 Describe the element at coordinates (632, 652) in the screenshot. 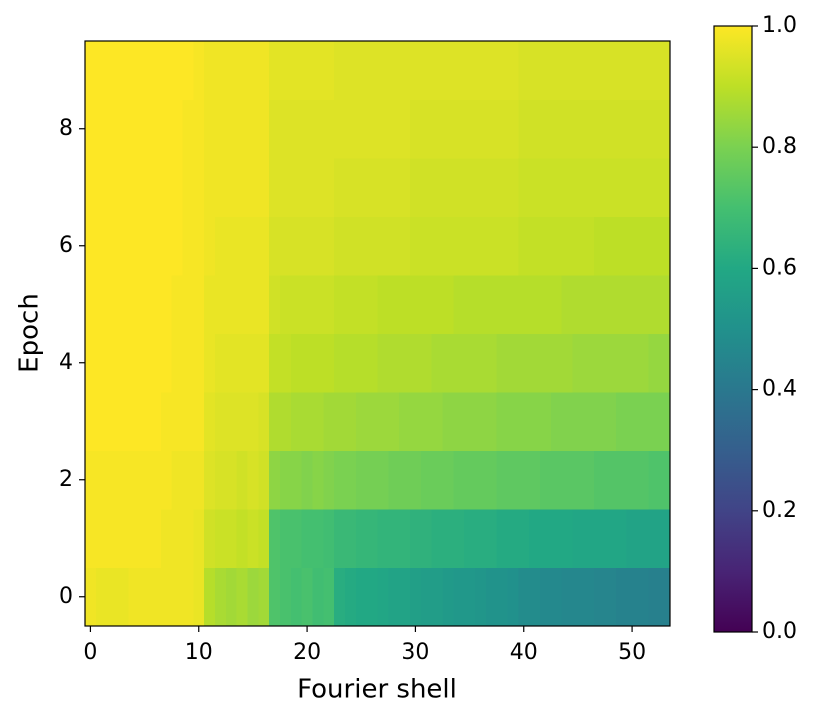

I see `x-tick-label: 50` at that location.